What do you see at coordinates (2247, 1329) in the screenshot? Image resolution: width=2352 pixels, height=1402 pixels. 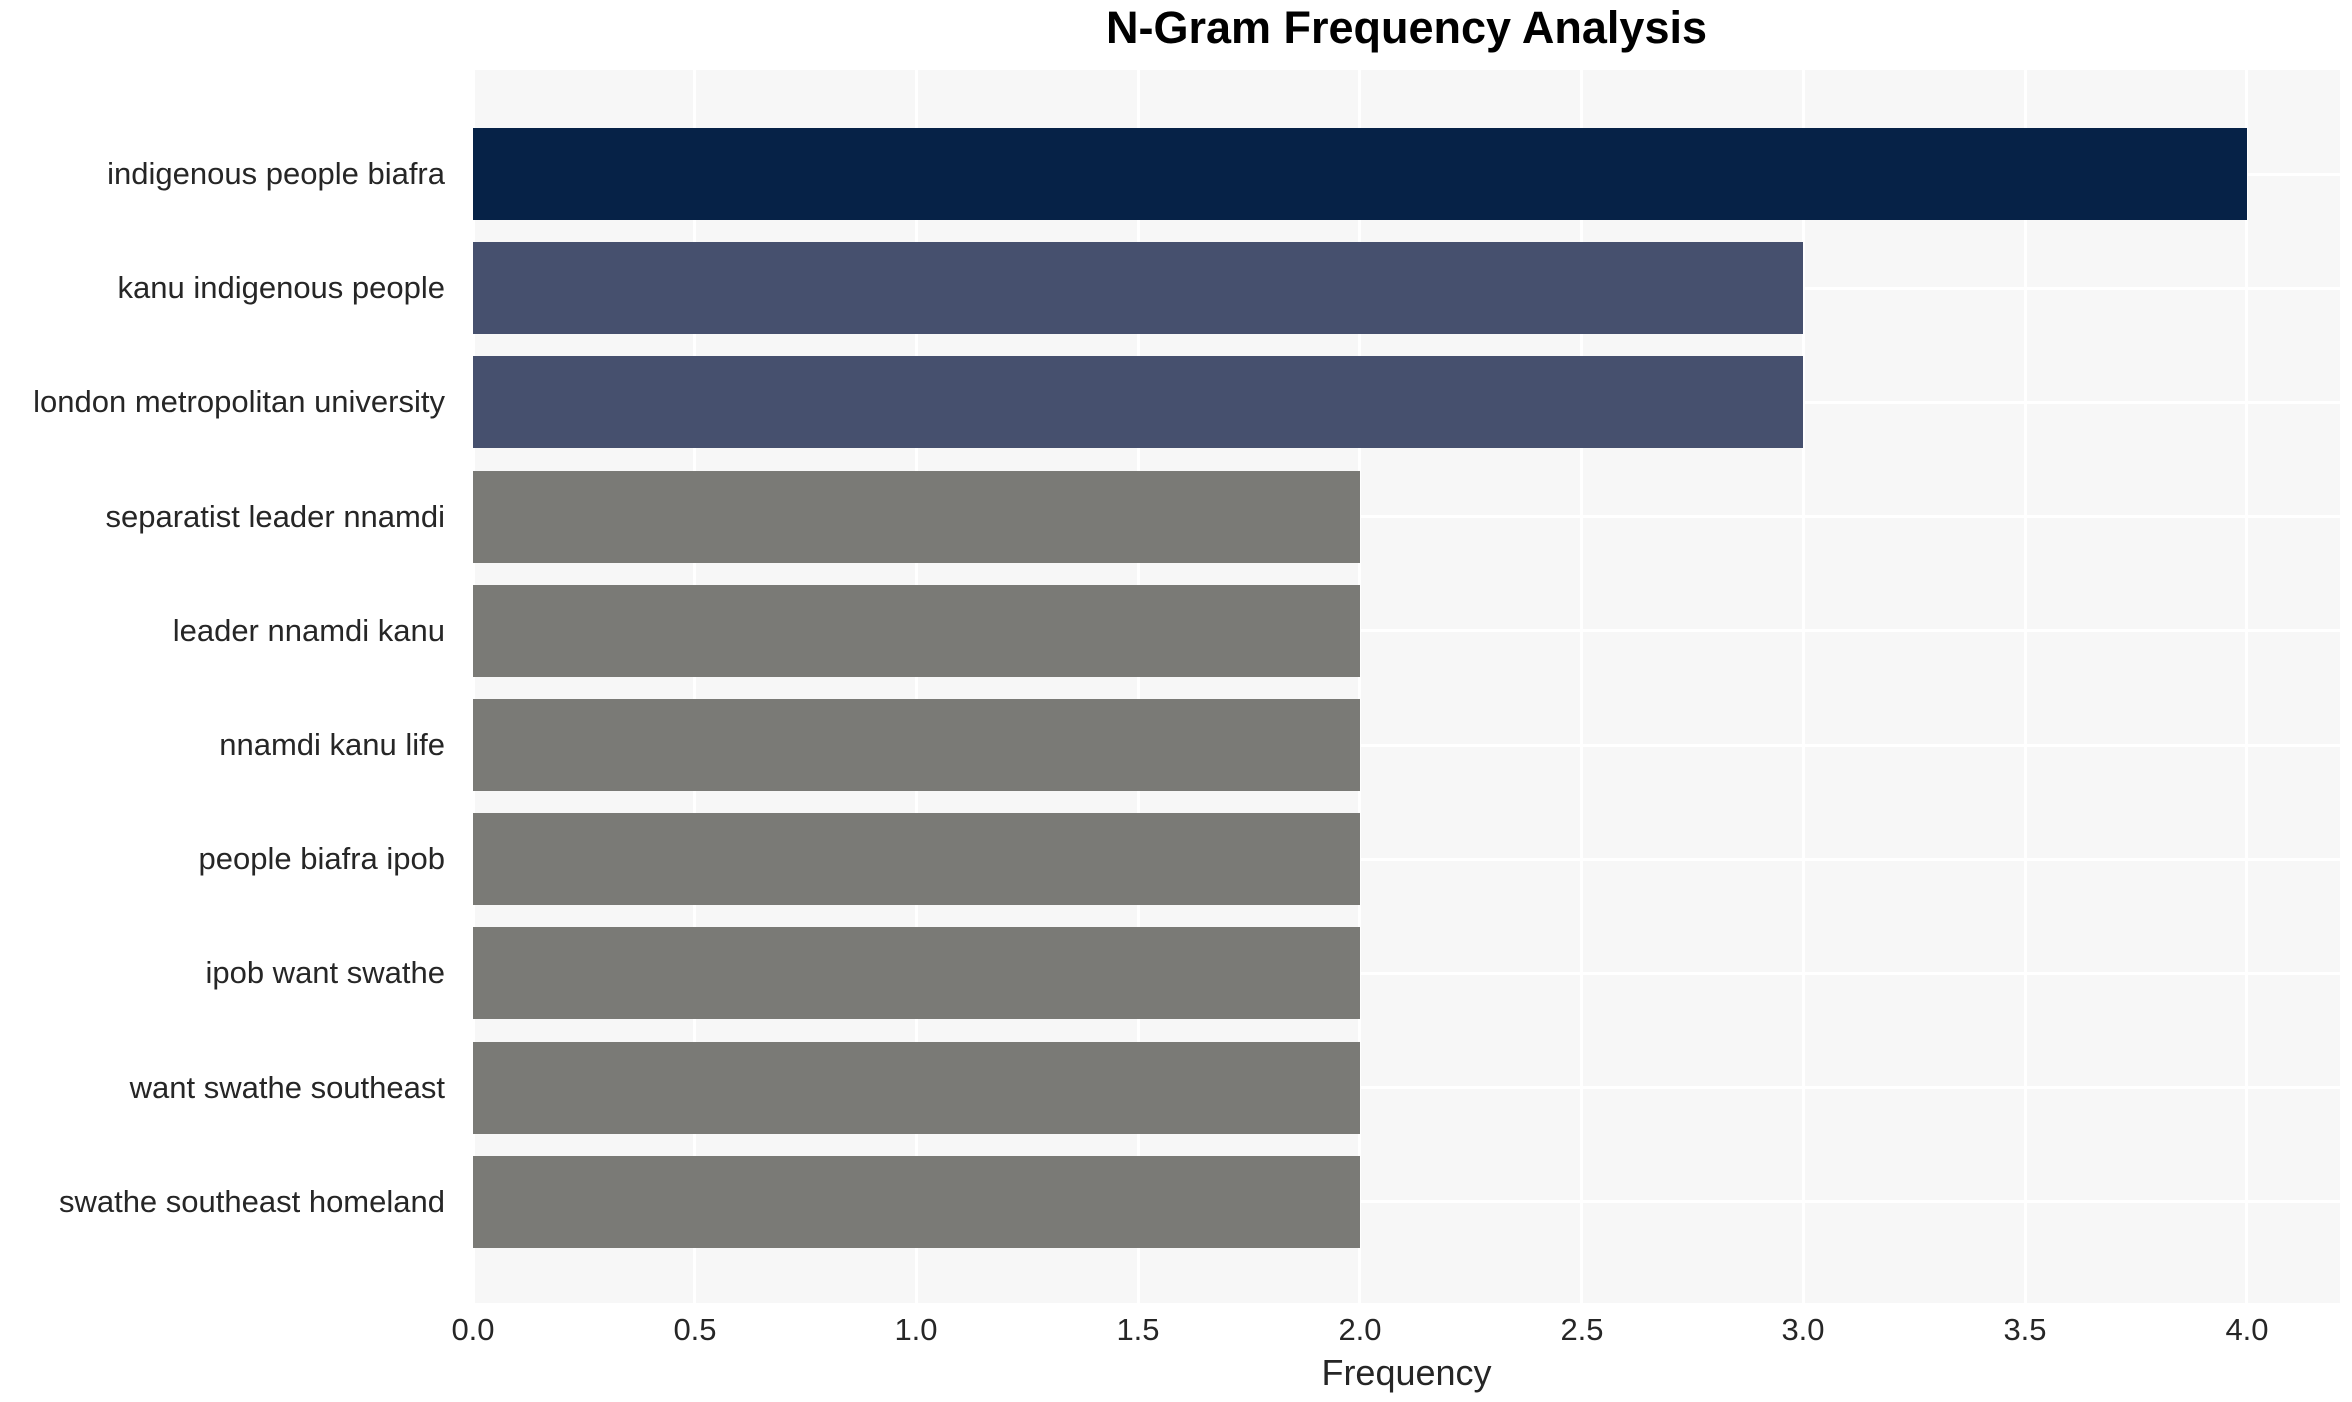 I see `x-tick-label: 4.0` at bounding box center [2247, 1329].